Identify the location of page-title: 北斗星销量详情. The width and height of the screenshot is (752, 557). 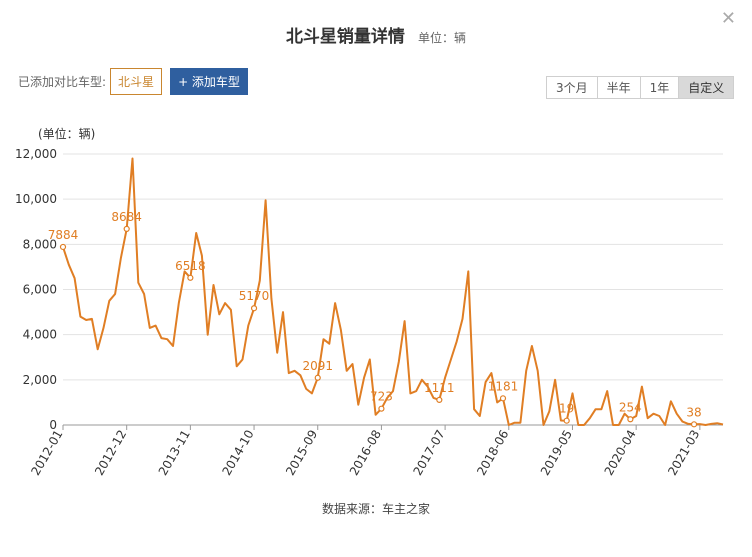
(345, 37).